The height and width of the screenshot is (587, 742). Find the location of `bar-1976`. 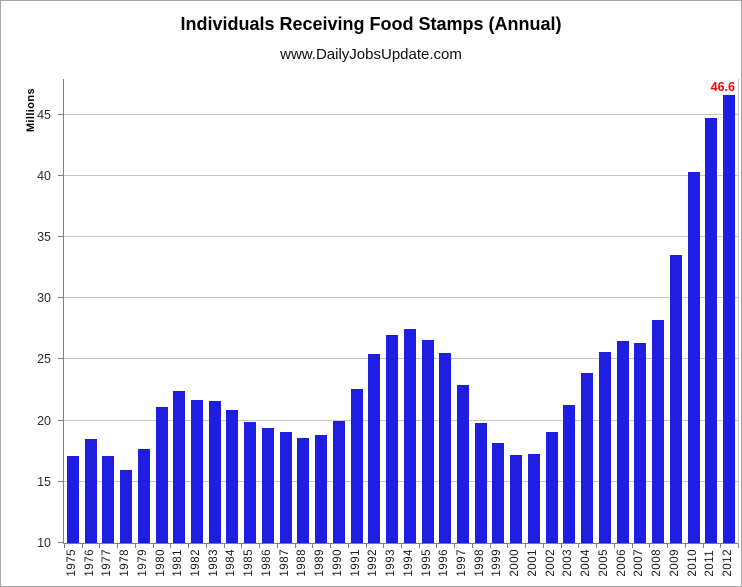

bar-1976 is located at coordinates (90, 490).